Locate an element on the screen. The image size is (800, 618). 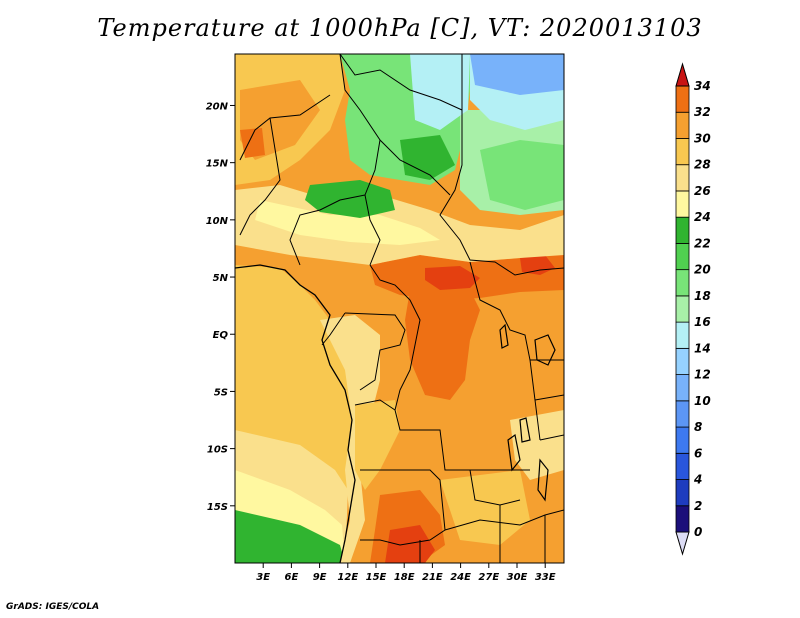
lon-tick-label: 3E is located at coordinates (263, 577).